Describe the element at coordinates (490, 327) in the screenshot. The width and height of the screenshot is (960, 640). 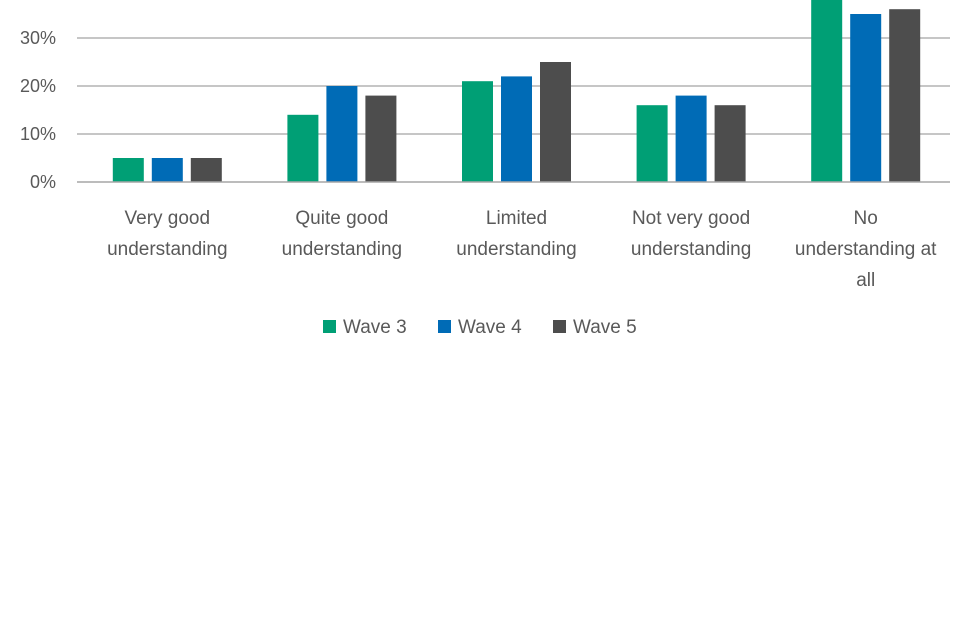
I see `legend-label: Wave 4` at that location.